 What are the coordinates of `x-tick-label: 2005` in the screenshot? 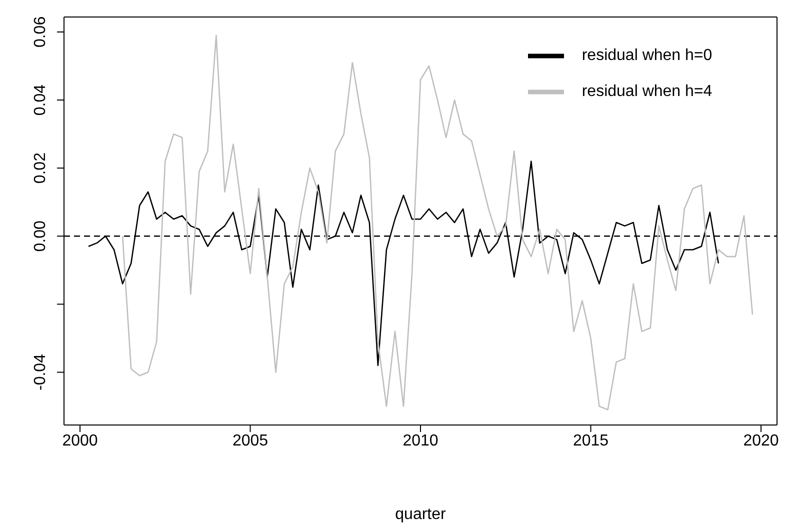 It's located at (250, 441).